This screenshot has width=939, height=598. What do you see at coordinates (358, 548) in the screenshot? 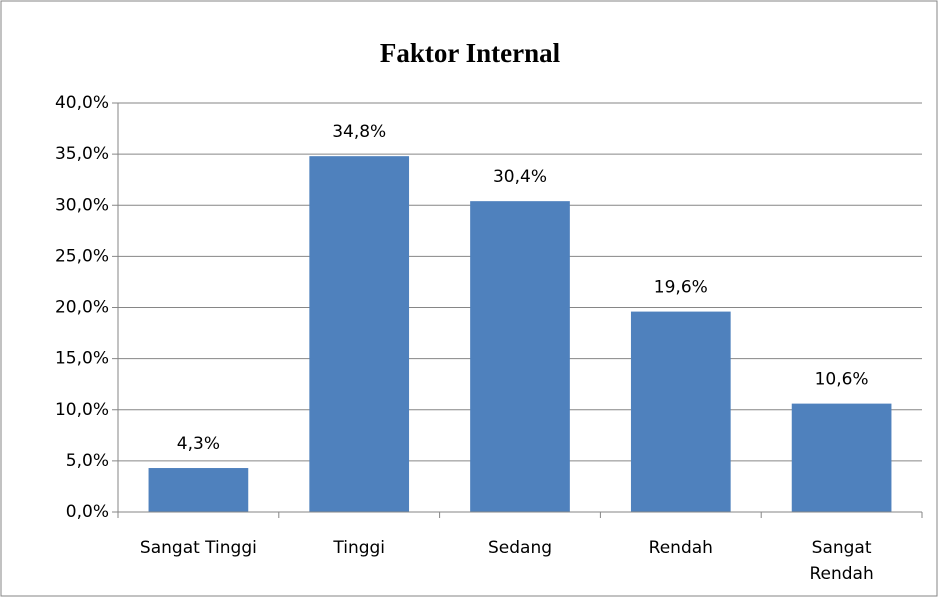
I see `x-tick-label: Tinggi` at bounding box center [358, 548].